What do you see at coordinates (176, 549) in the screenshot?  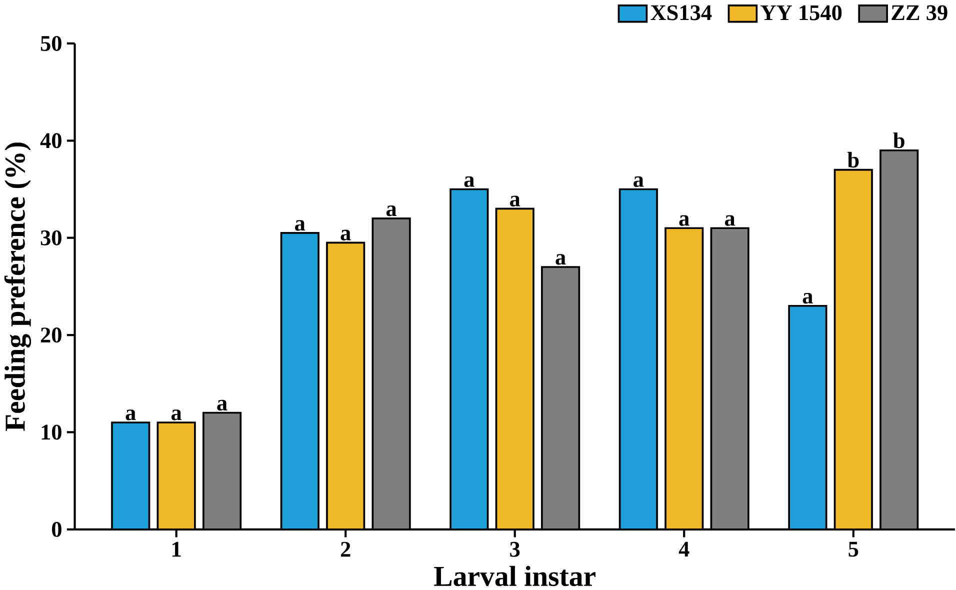 I see `x-tick-label: 1` at bounding box center [176, 549].